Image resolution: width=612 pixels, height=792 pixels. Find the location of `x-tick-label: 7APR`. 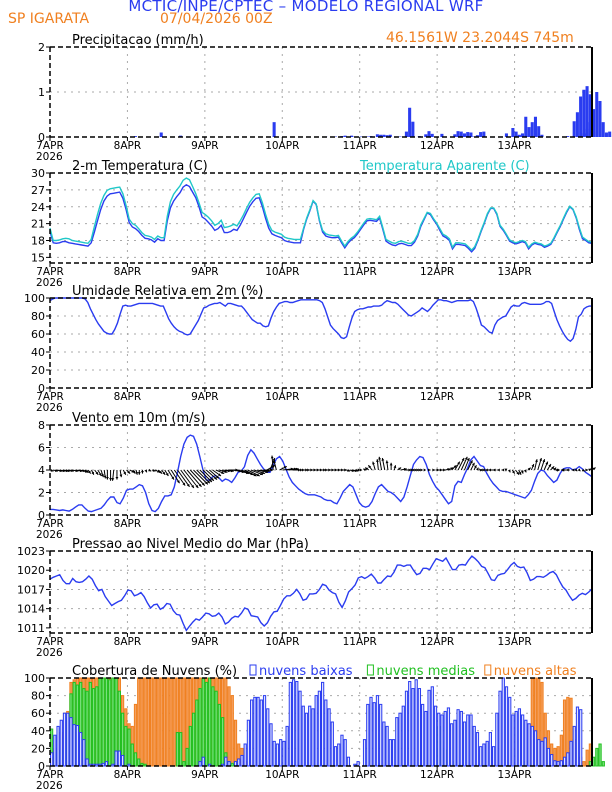

x-tick-label: 7APR is located at coordinates (50, 397).